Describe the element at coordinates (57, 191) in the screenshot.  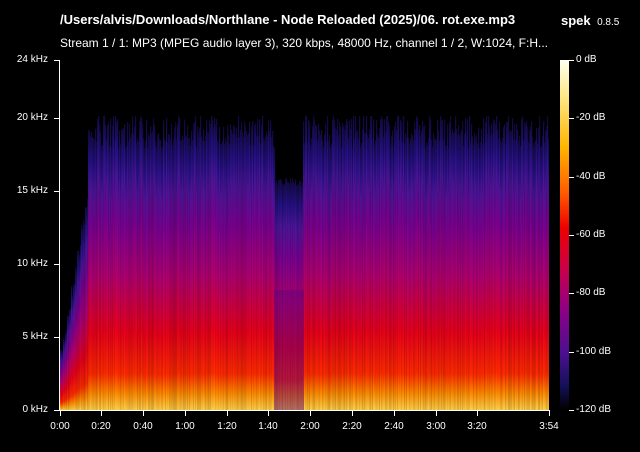
I see `freq-tick` at that location.